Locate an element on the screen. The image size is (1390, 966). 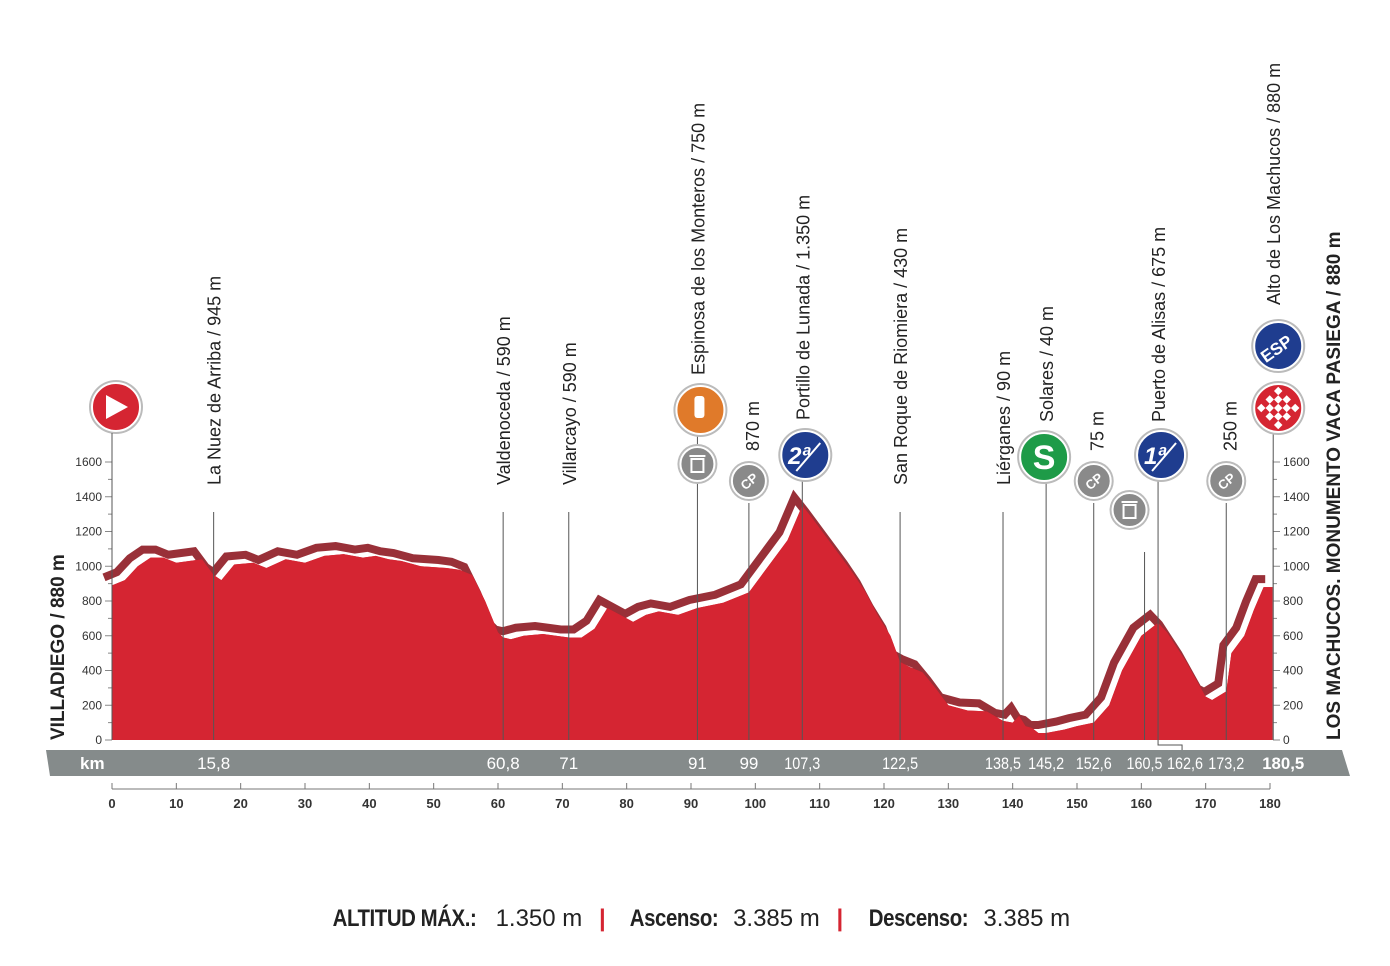
start-label: VILLADIEGO / 880 m is located at coordinates (58, 647).